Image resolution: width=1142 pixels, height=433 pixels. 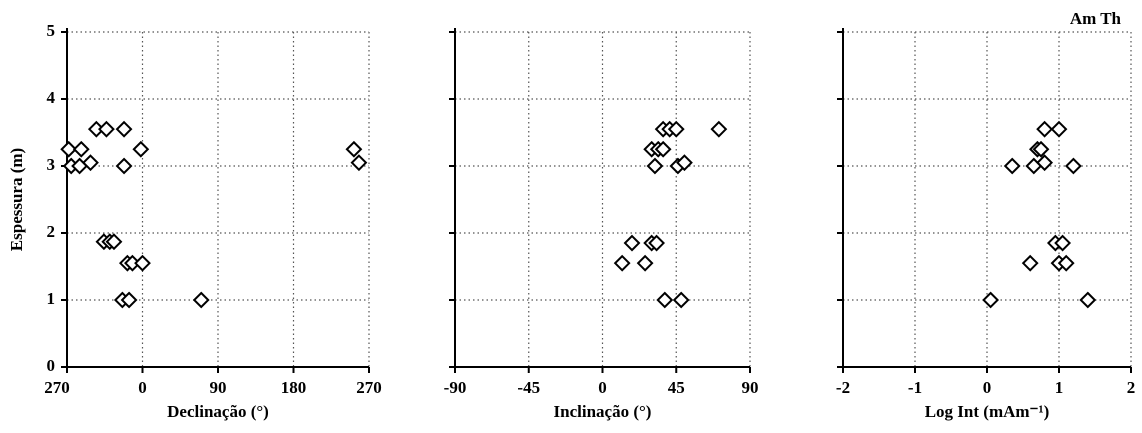 What do you see at coordinates (1096, 18) in the screenshot?
I see `panel-title: Am Th` at bounding box center [1096, 18].